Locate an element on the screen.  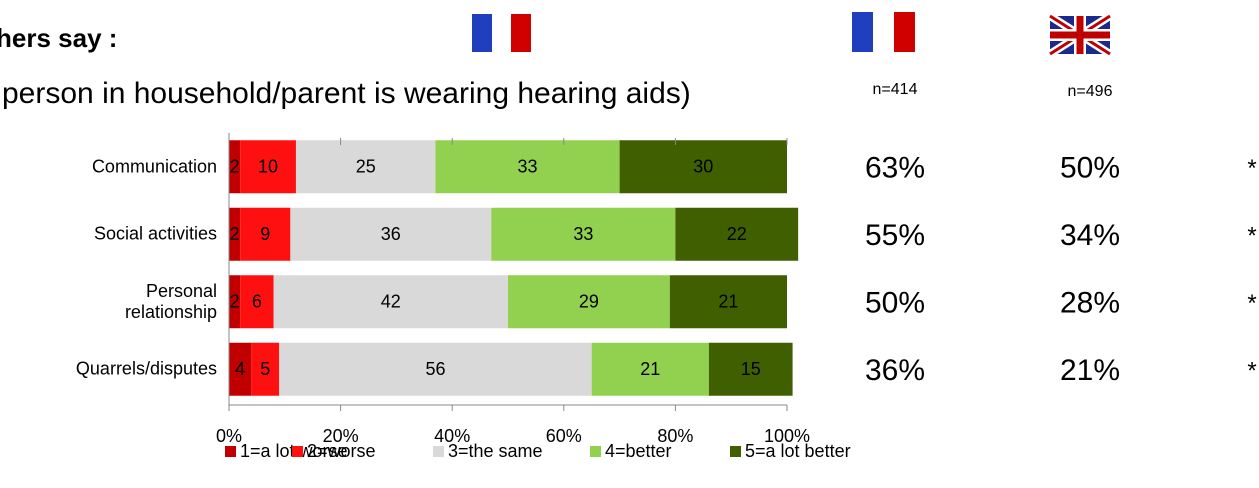
x-tick-label: 40% is located at coordinates (452, 436).